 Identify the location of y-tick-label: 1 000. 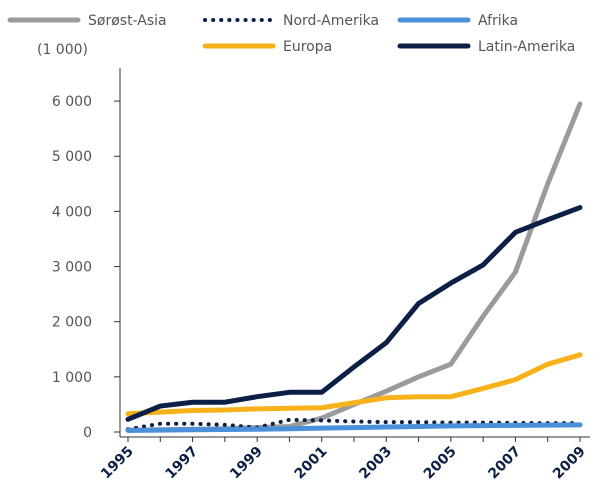
(72, 378).